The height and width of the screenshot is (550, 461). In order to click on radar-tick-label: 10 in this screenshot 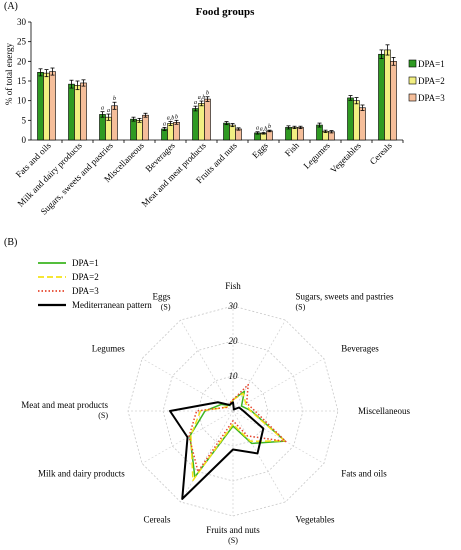, I will do `click(234, 376)`.